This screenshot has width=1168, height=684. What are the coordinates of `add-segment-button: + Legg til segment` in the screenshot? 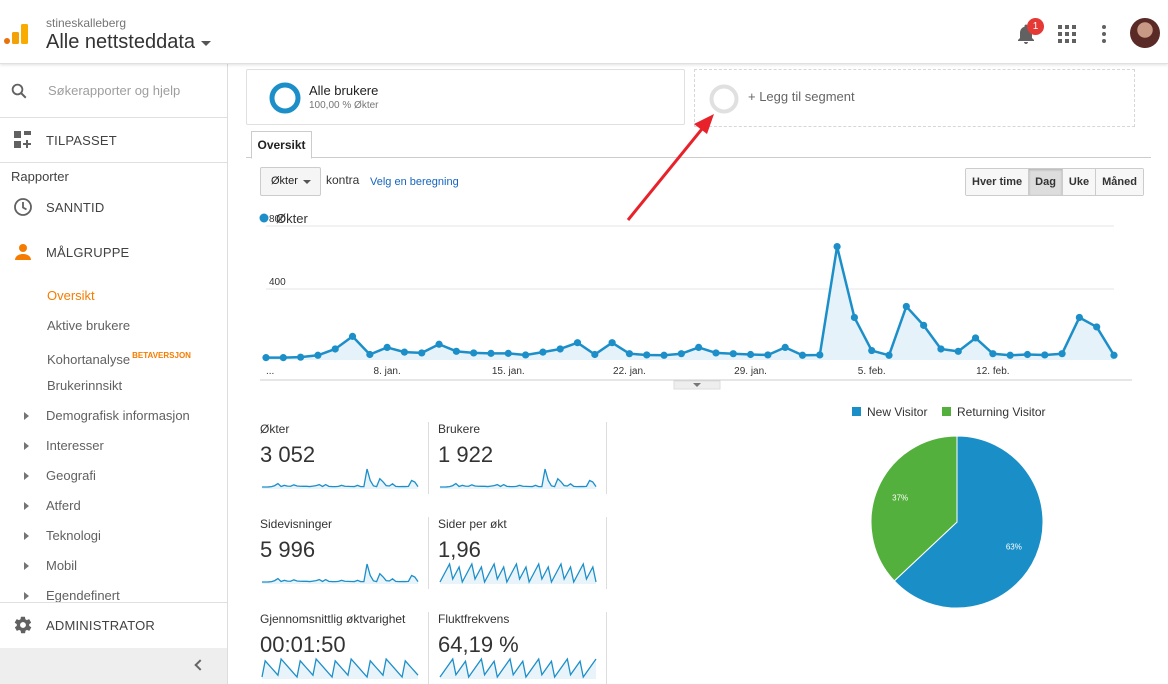 It's located at (914, 98).